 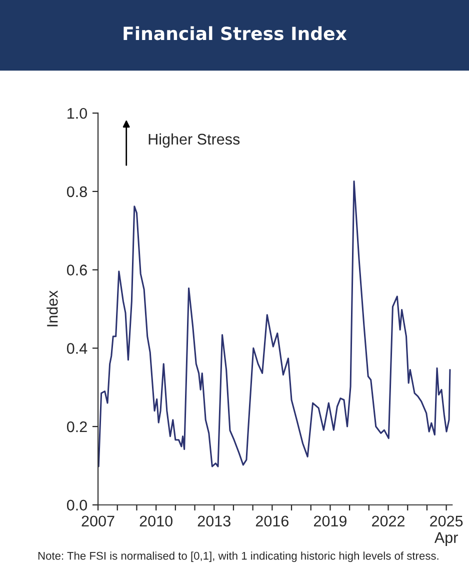 What do you see at coordinates (98, 521) in the screenshot?
I see `x-tick-label: 2007` at bounding box center [98, 521].